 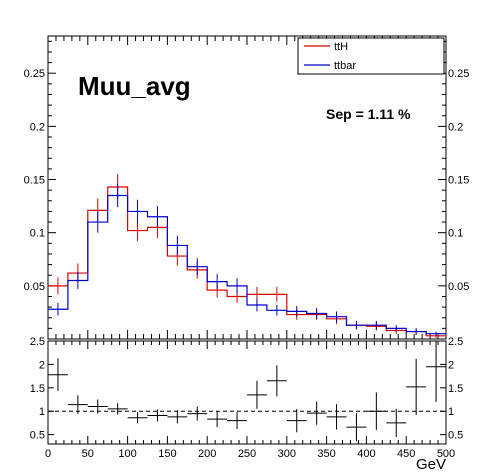 What do you see at coordinates (455, 234) in the screenshot?
I see `top-y-tick-label-right: 0.1` at bounding box center [455, 234].